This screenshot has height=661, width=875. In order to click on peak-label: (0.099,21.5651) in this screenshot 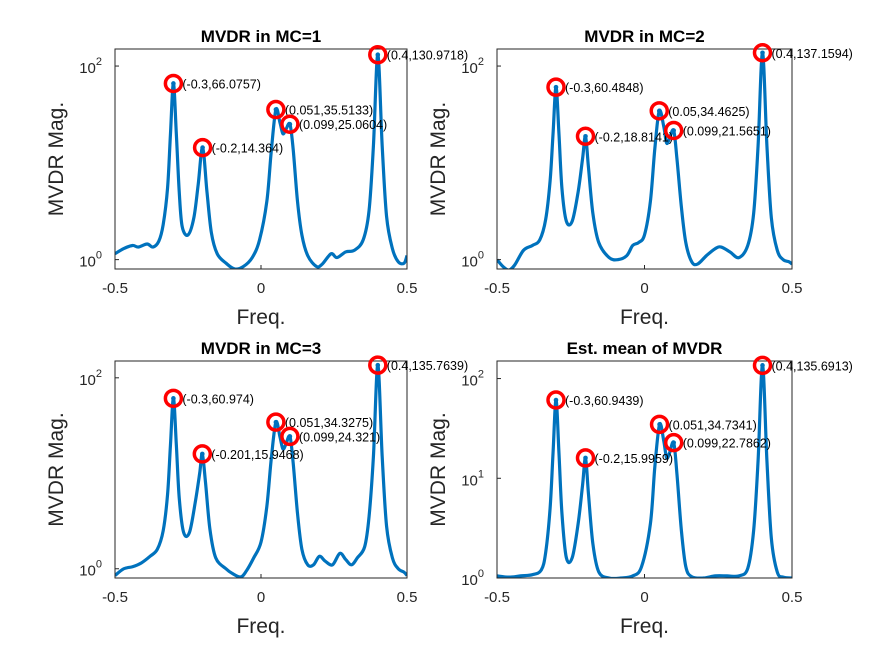, I will do `click(727, 132)`.